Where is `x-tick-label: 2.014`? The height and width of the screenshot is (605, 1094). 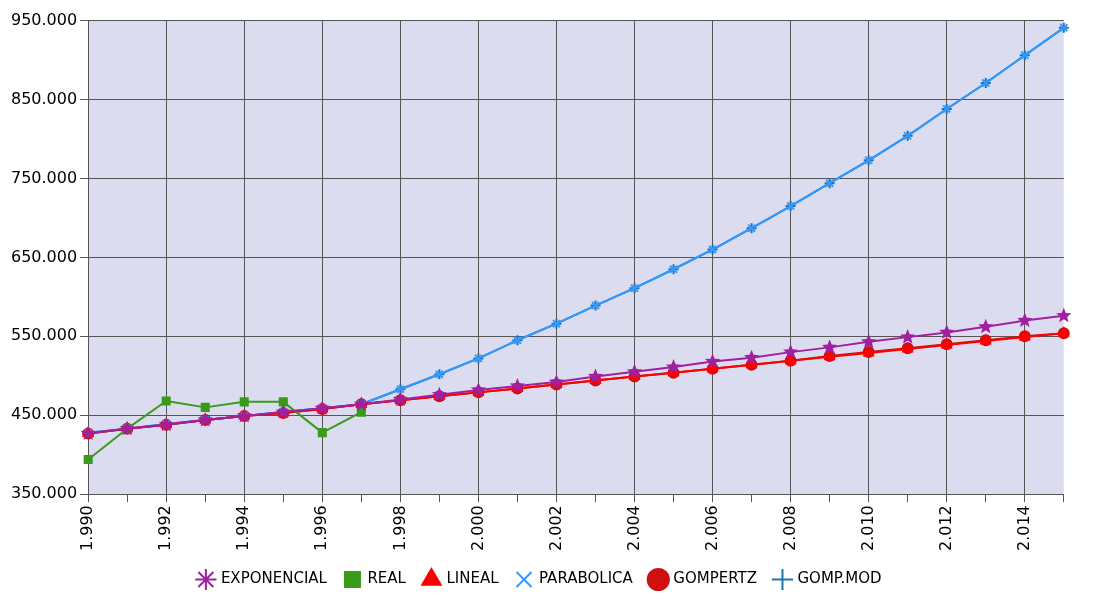 x-tick-label: 2.014 is located at coordinates (1023, 528).